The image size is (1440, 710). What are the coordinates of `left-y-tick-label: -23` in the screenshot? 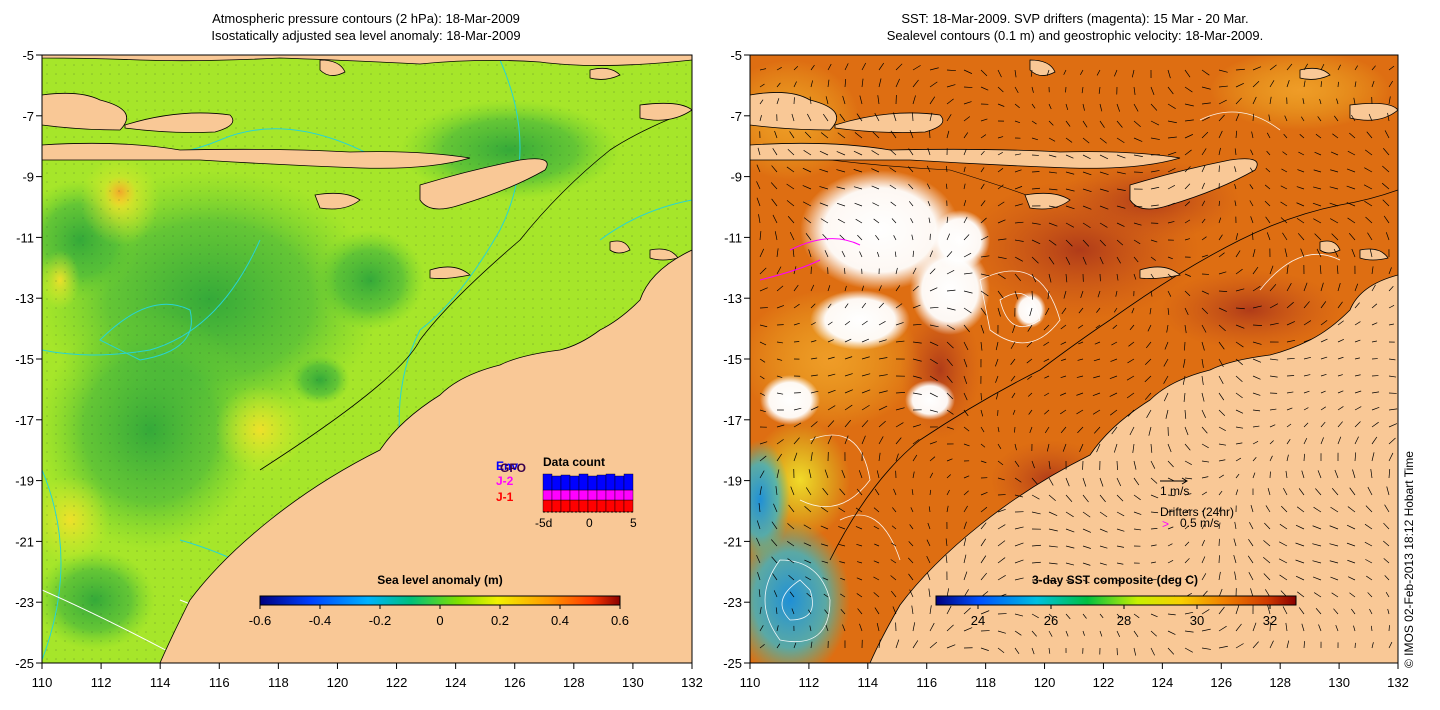 It's located at (24, 602).